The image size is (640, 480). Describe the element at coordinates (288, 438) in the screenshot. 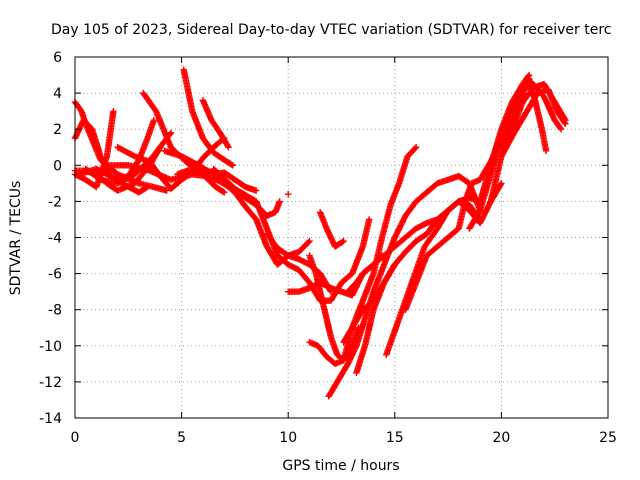

I see `x-tick-label: 10` at that location.